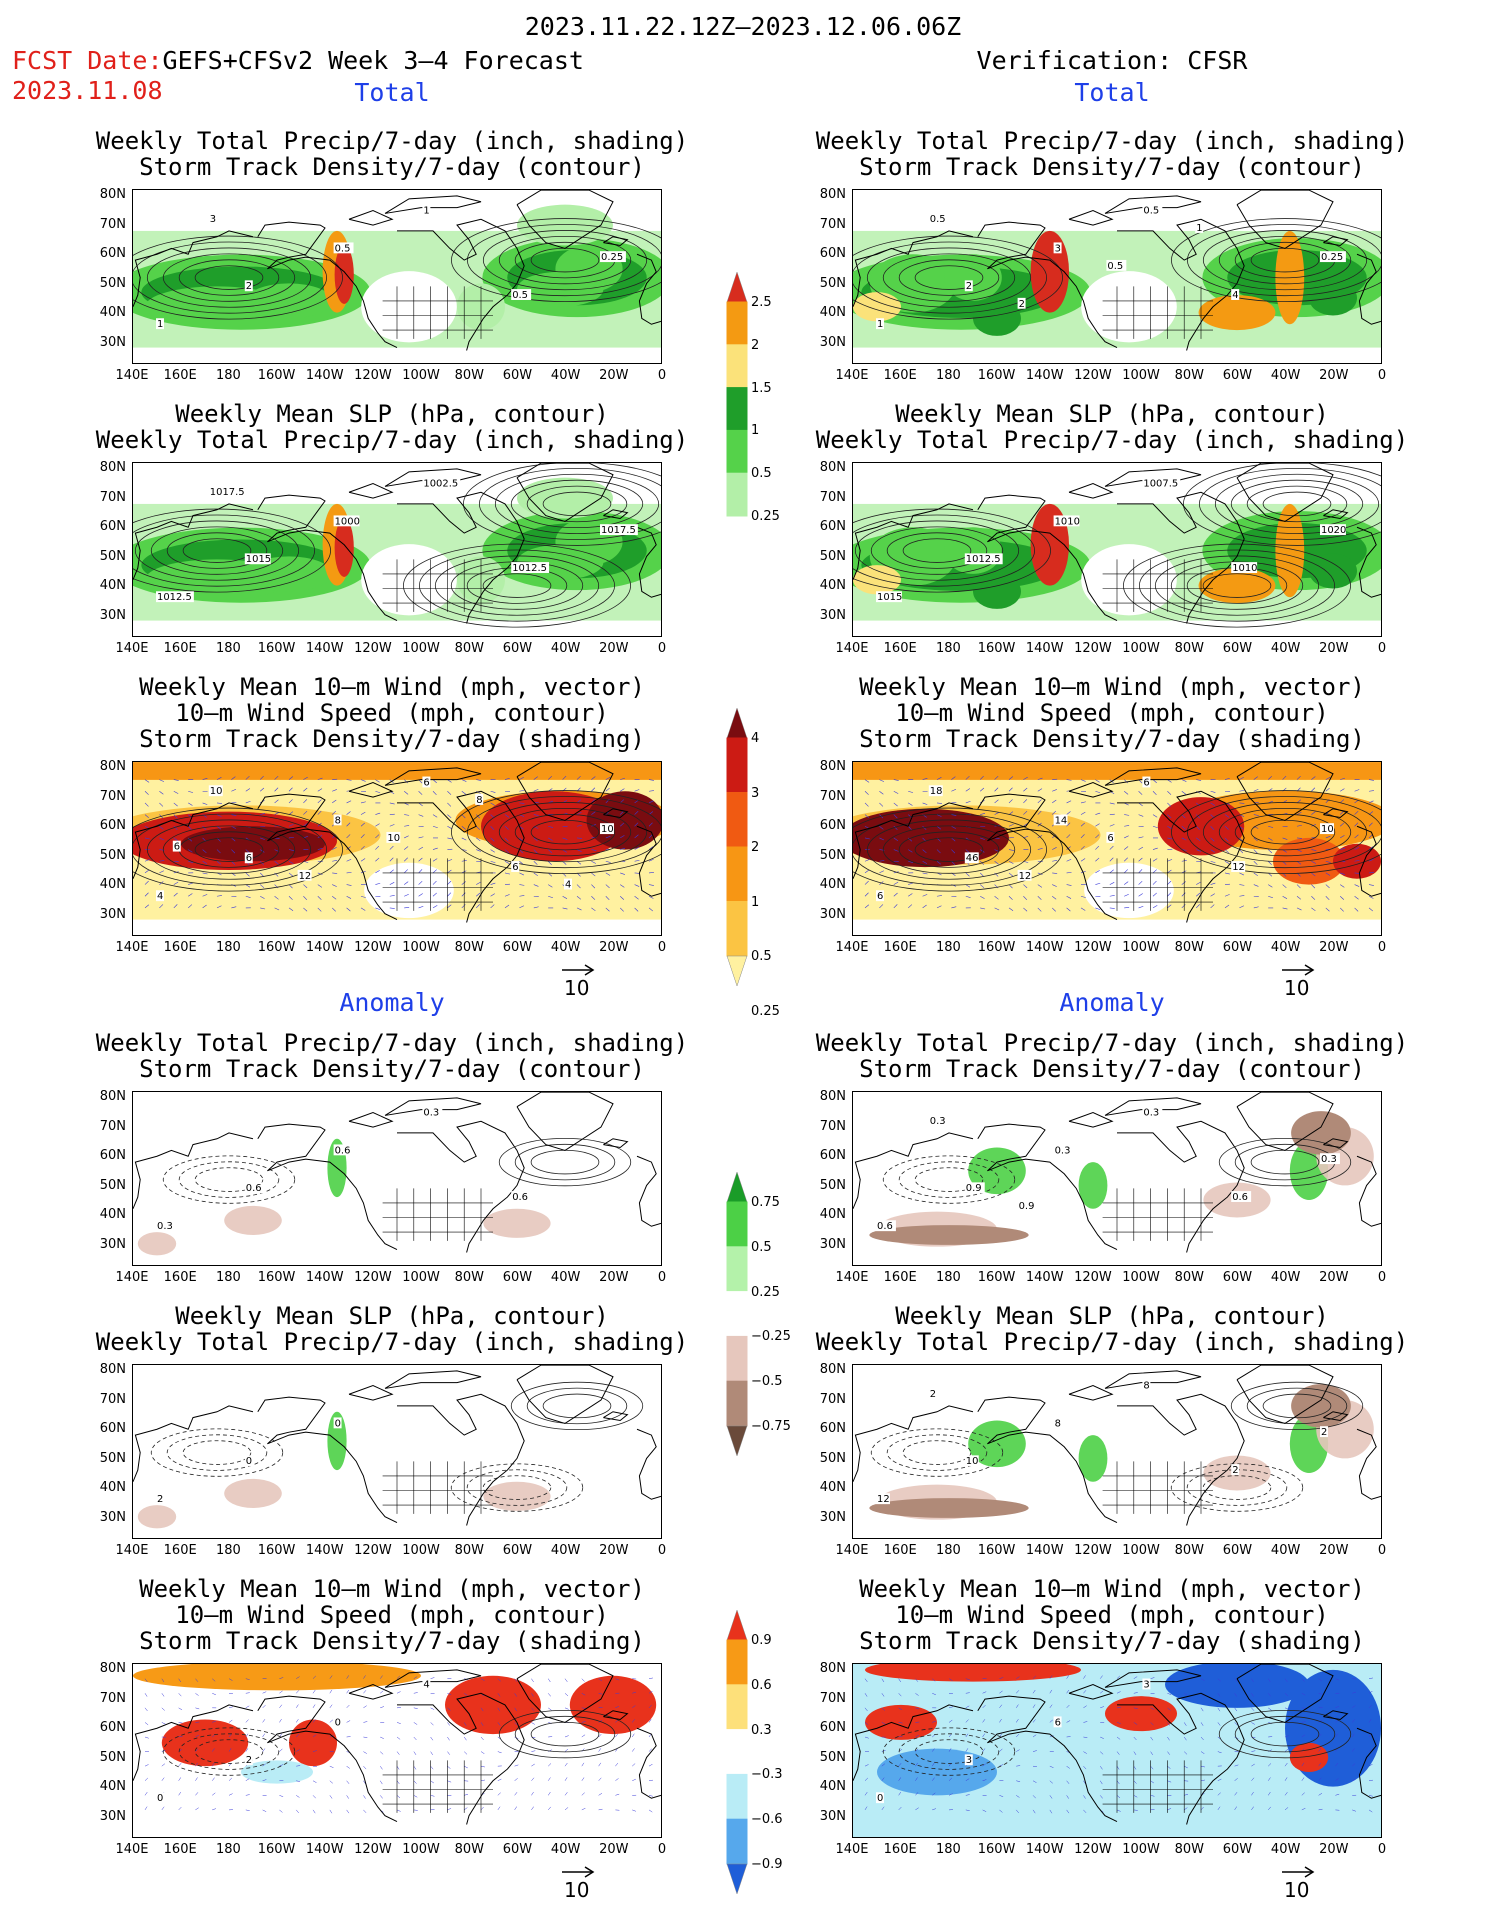  Describe the element at coordinates (1129, 580) in the screenshot. I see `dry-area` at that location.